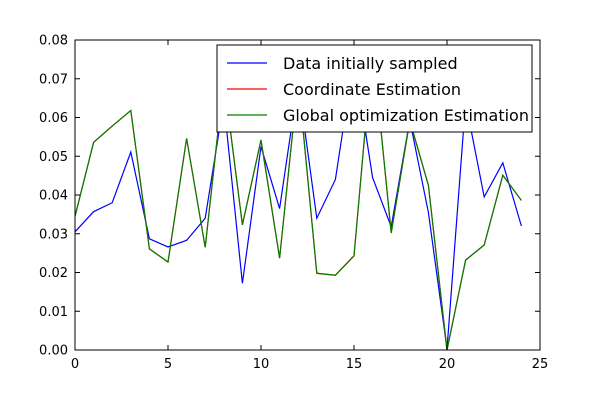  I want to click on x-tick-label: 15, so click(354, 364).